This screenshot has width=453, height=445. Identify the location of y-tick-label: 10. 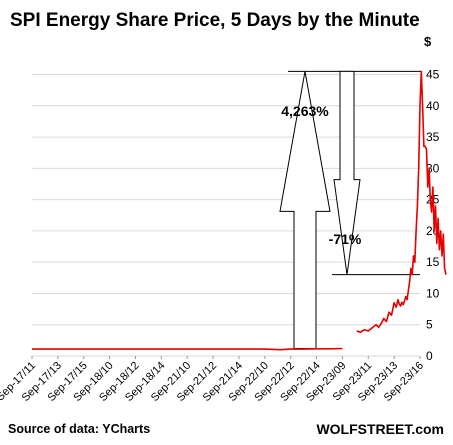
(433, 293).